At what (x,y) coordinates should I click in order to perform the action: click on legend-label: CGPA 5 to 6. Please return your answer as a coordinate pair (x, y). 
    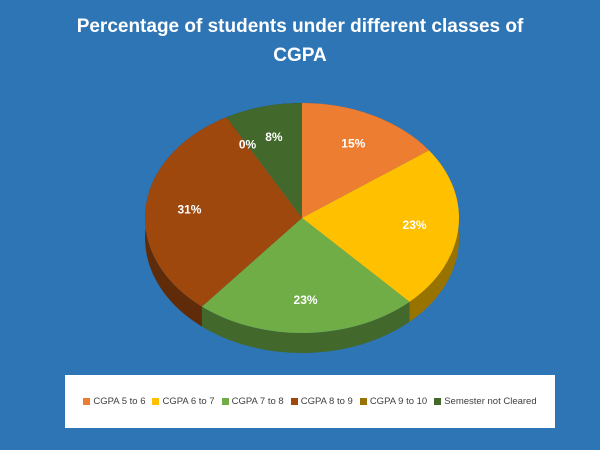
    Looking at the image, I should click on (119, 401).